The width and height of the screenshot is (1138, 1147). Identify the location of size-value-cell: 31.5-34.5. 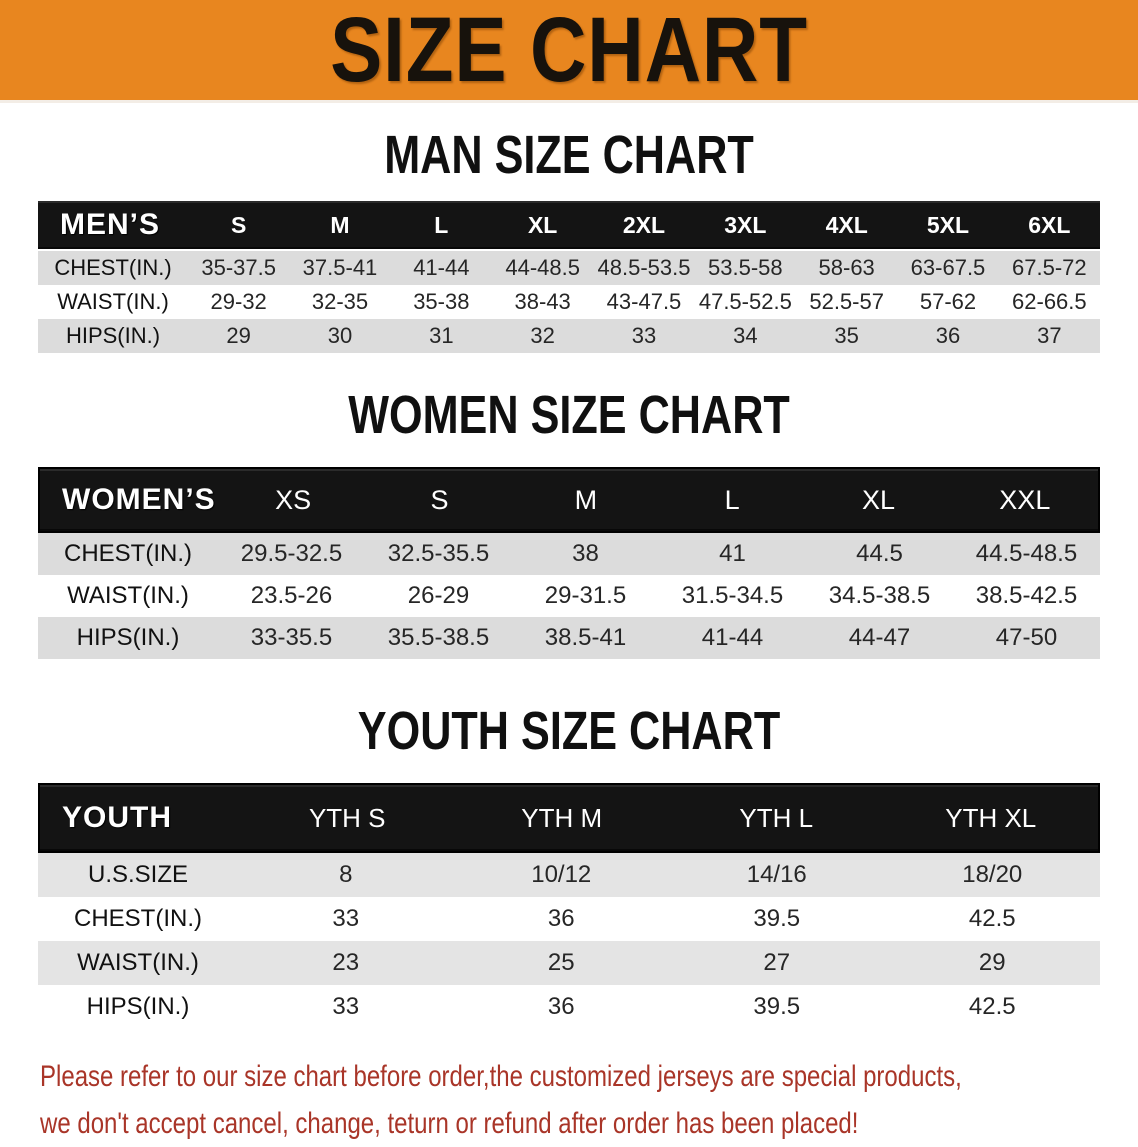
(732, 595).